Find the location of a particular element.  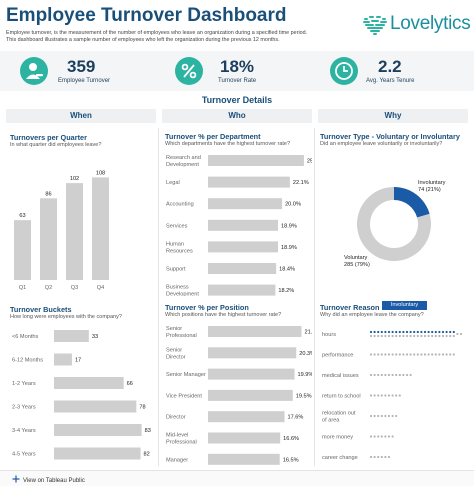

reason-category-label: career change is located at coordinates (340, 458).